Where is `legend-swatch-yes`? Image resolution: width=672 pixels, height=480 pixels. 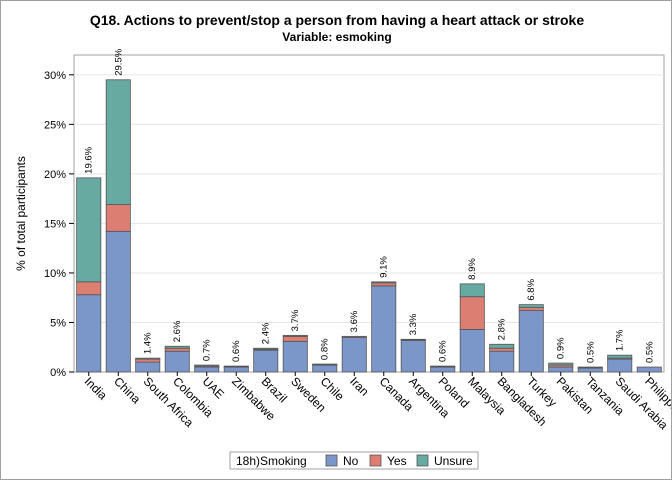 legend-swatch-yes is located at coordinates (375, 460).